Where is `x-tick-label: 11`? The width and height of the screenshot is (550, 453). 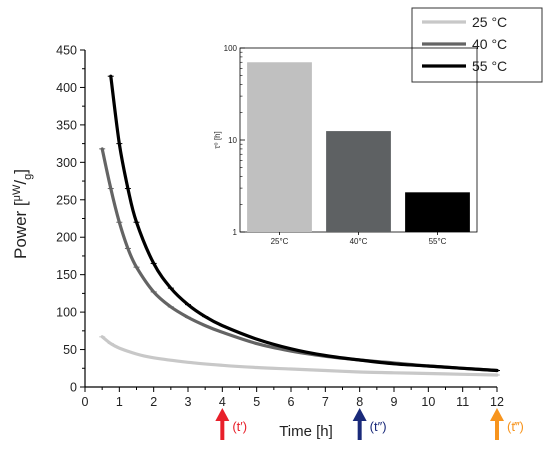
x-tick-label: 11 is located at coordinates (462, 402).